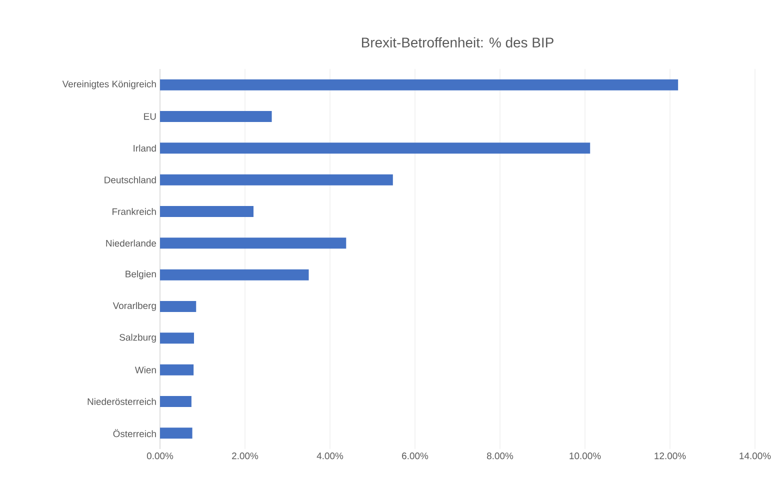 This screenshot has height=481, width=778. I want to click on y-tick-label: Österreich, so click(134, 433).